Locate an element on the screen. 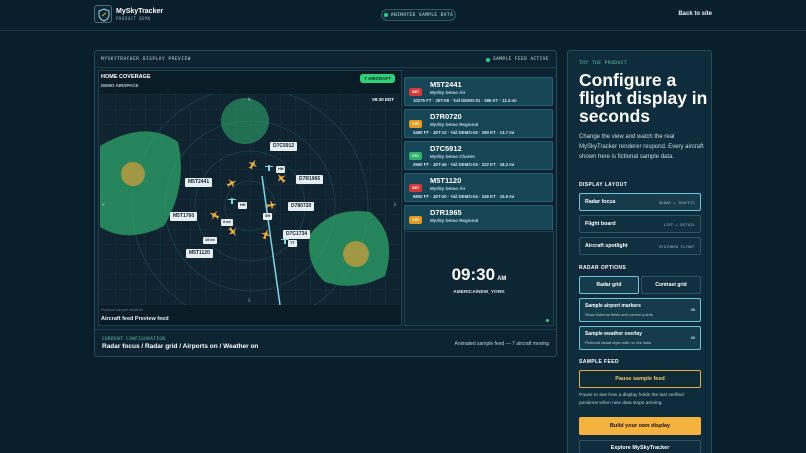 This screenshot has width=806, height=453. animated-data-pill: ANIMATED SAMPLE DATA is located at coordinates (418, 15).